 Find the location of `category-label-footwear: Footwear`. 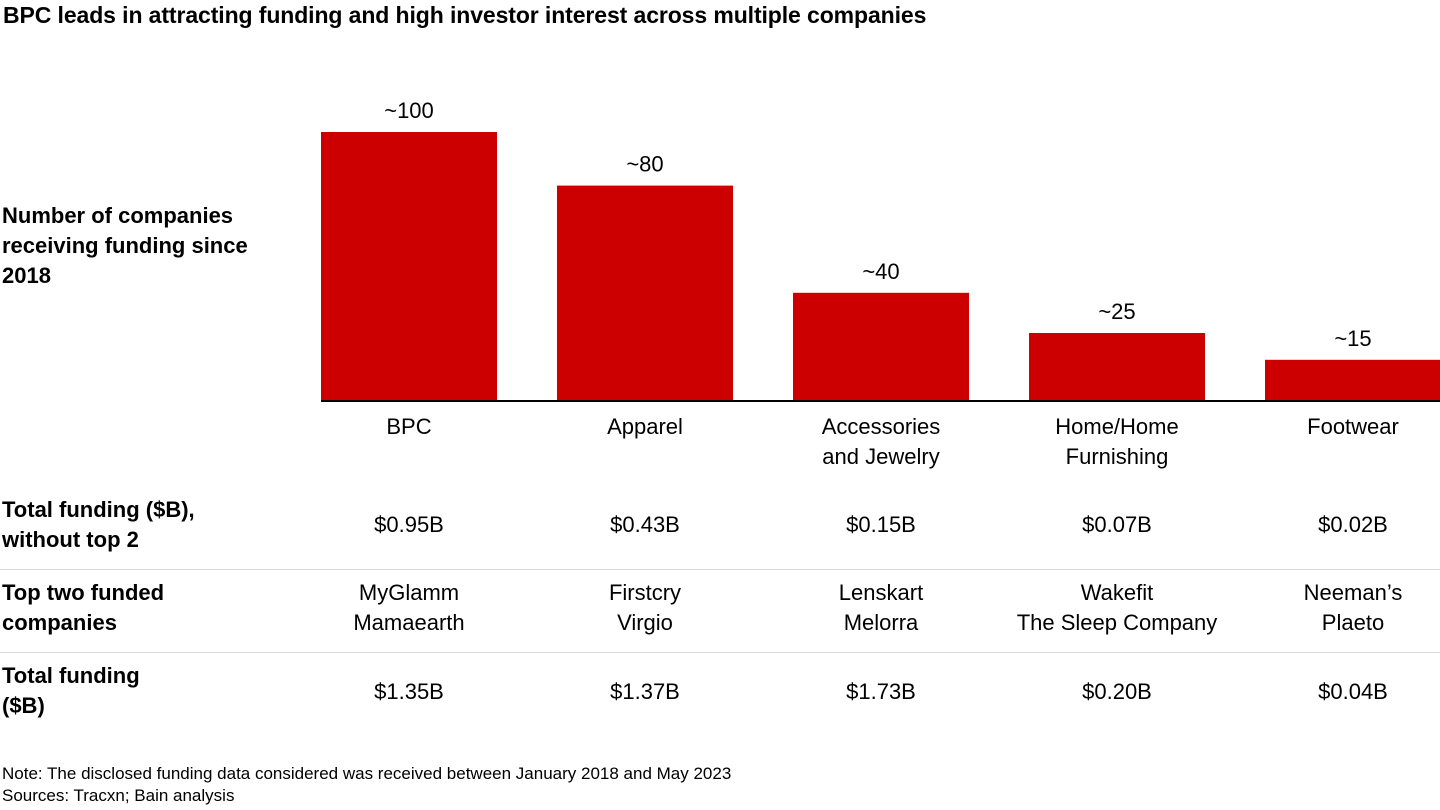

category-label-footwear: Footwear is located at coordinates (1353, 426).